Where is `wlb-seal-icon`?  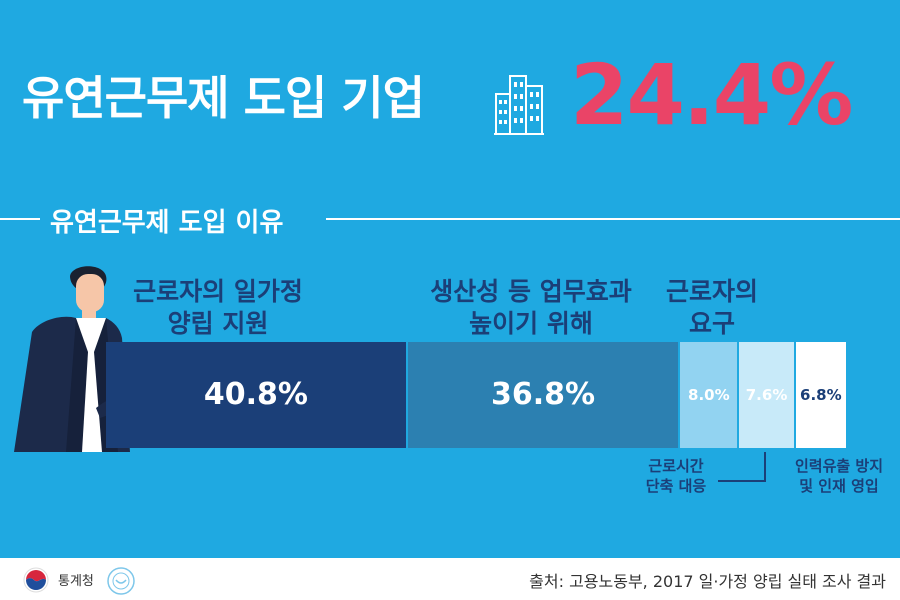
wlb-seal-icon is located at coordinates (121, 581).